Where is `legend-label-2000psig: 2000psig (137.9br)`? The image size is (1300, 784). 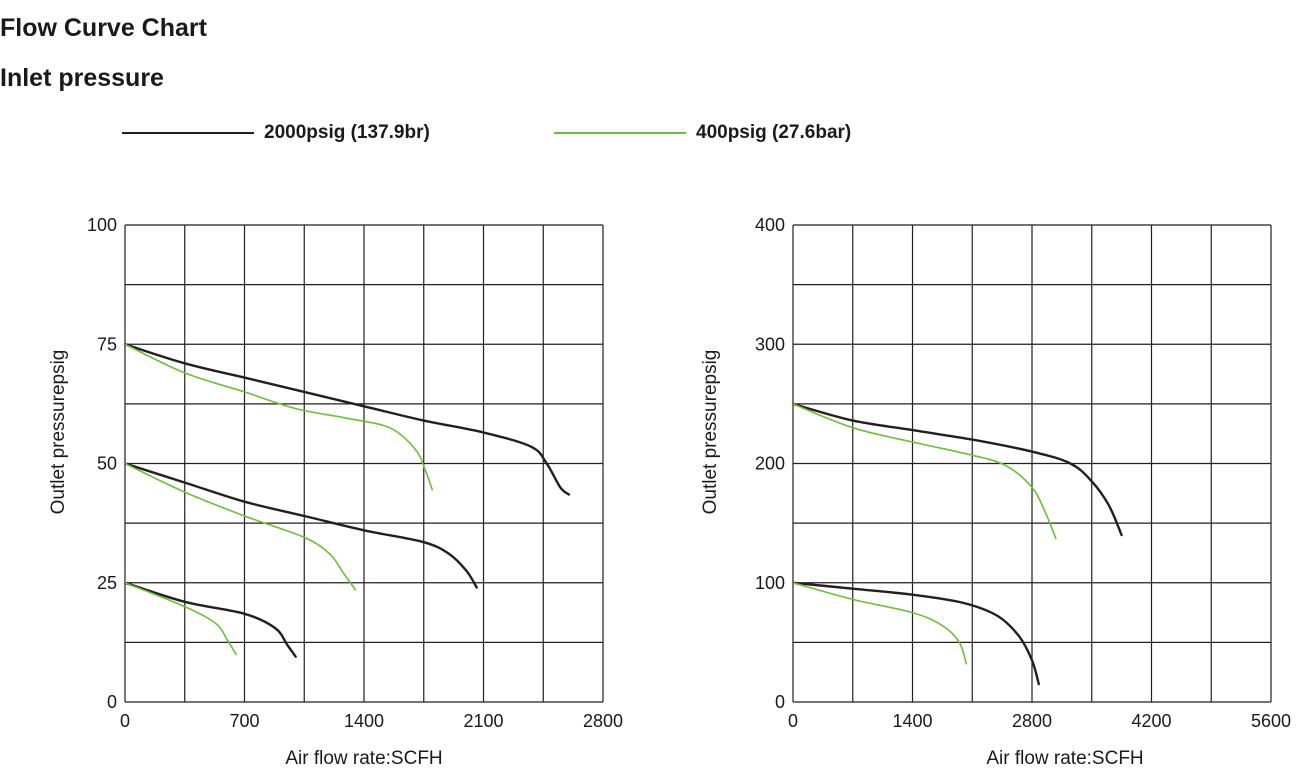 legend-label-2000psig: 2000psig (137.9br) is located at coordinates (347, 132).